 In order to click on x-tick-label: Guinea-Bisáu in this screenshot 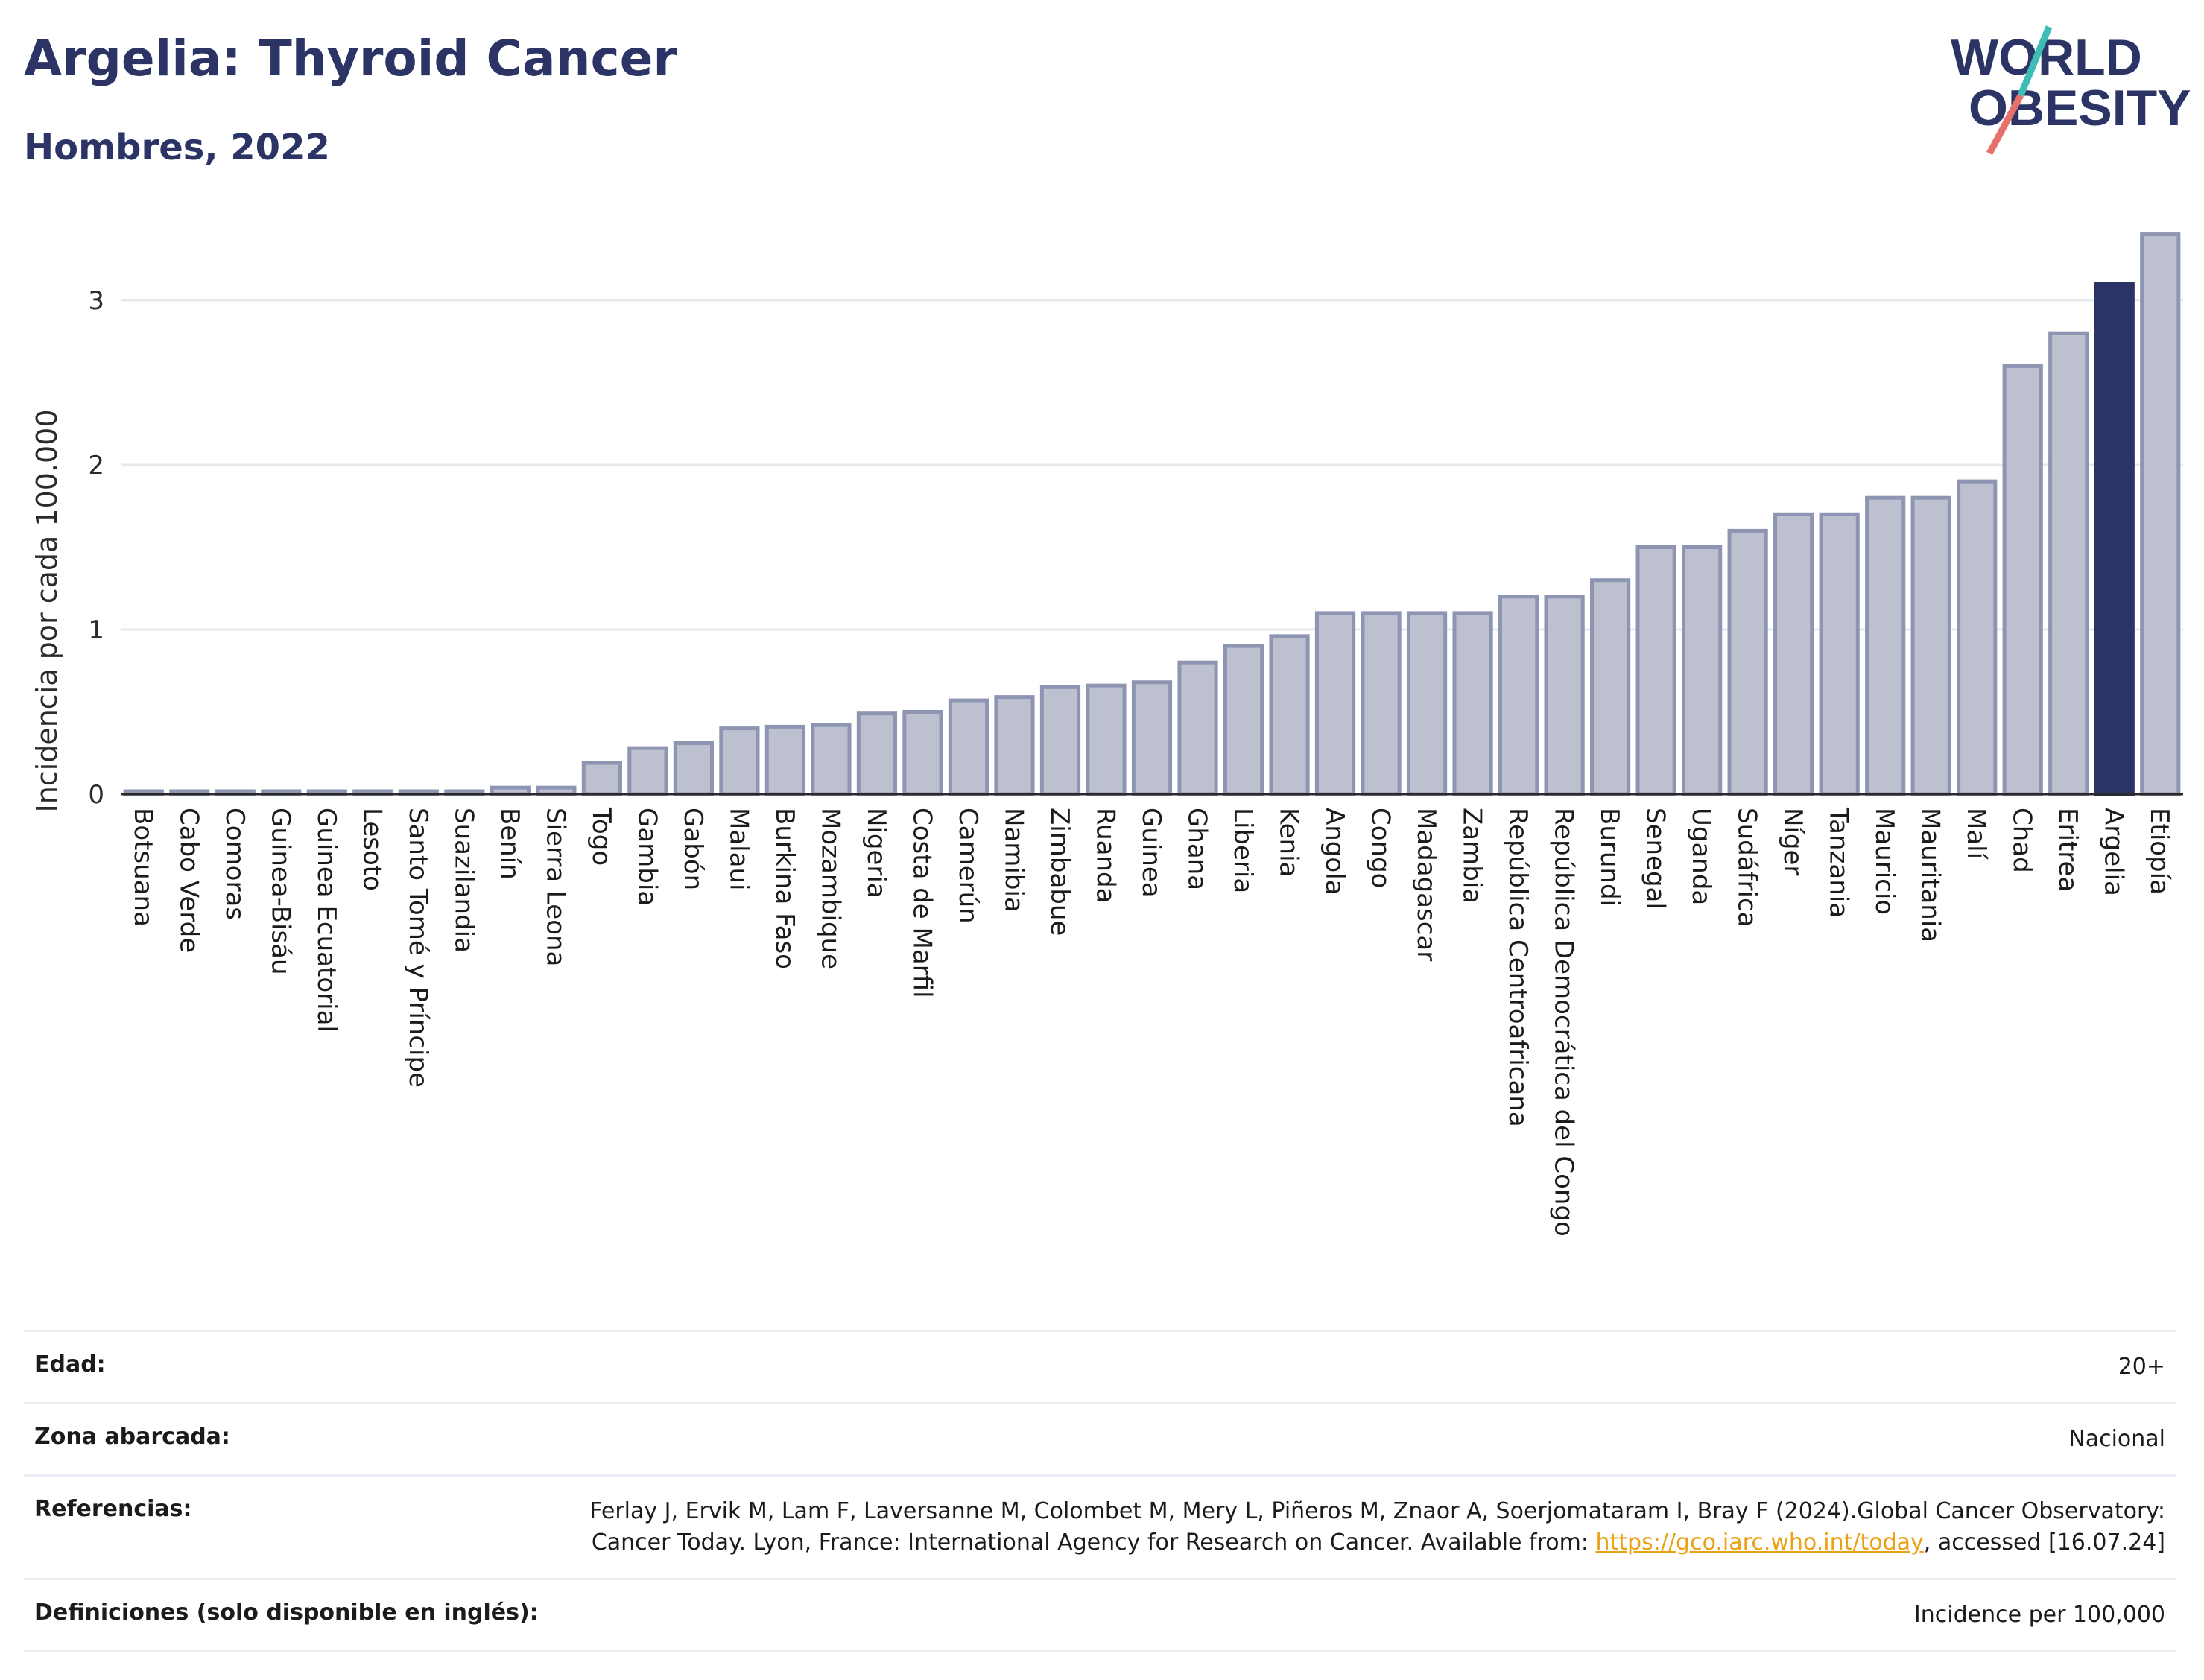, I will do `click(280, 891)`.